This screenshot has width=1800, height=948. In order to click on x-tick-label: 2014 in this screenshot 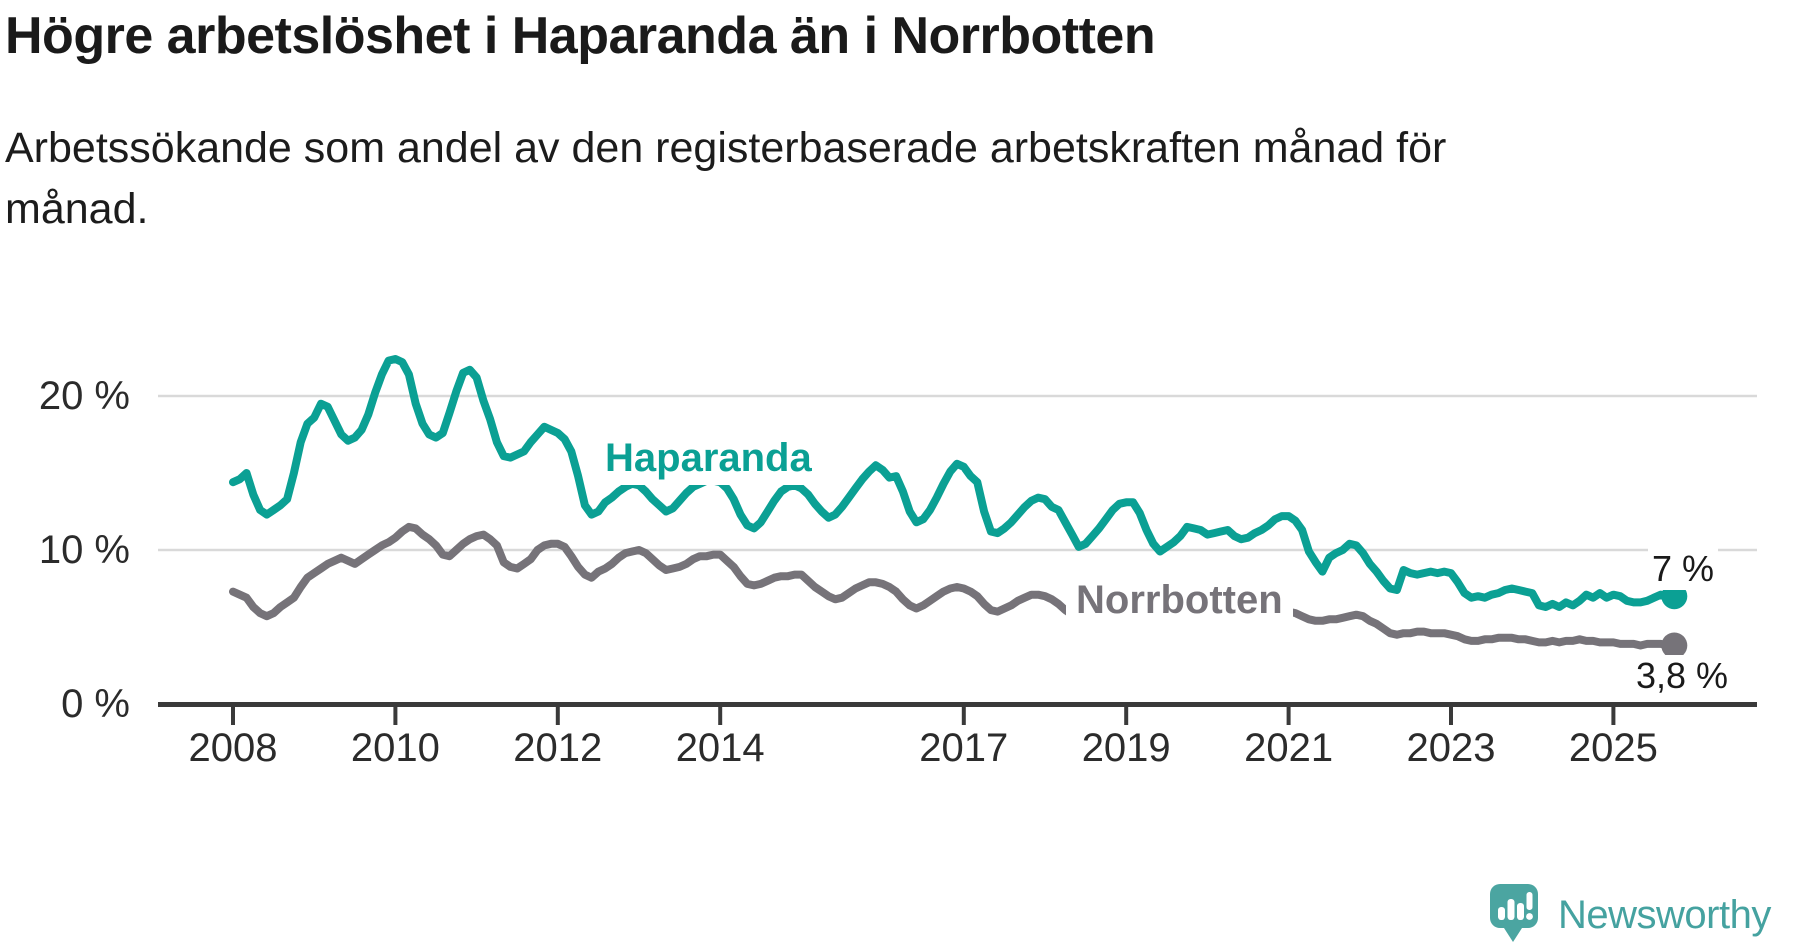, I will do `click(720, 748)`.